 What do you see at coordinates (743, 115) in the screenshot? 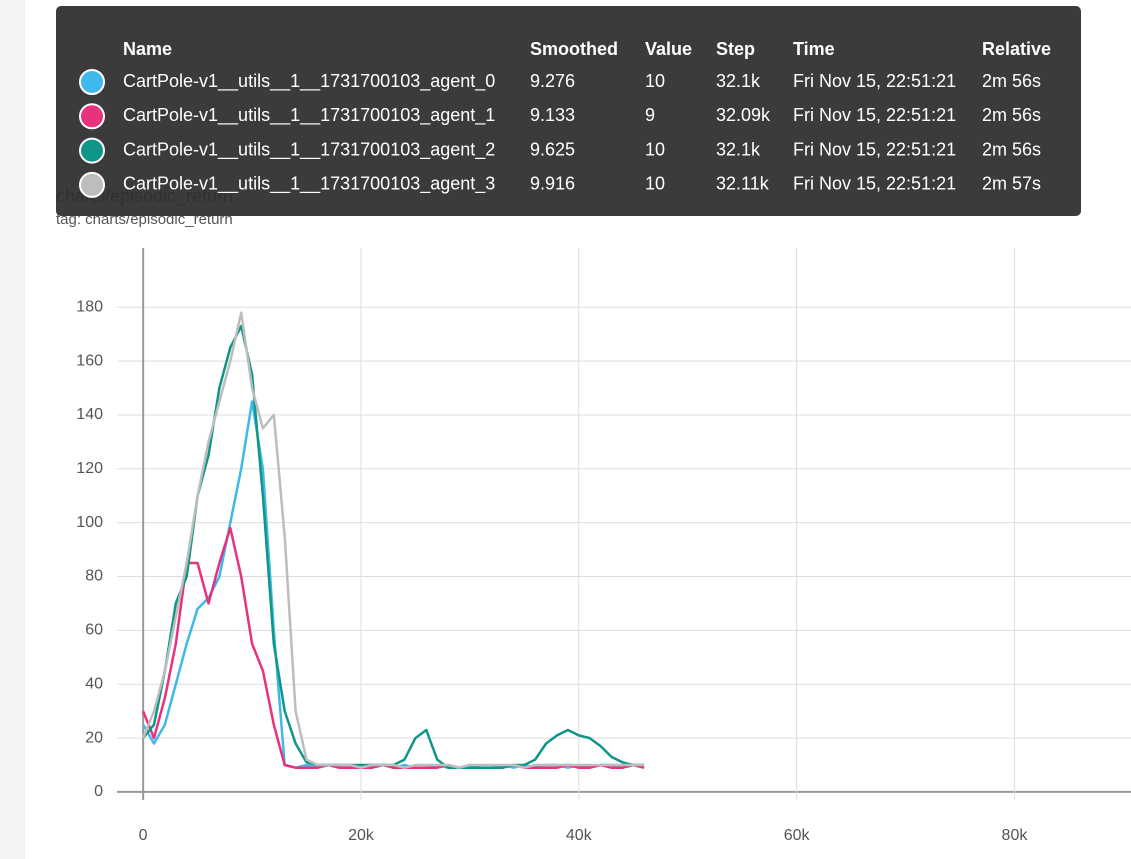
I see `tooltip-cell: 32.09k` at bounding box center [743, 115].